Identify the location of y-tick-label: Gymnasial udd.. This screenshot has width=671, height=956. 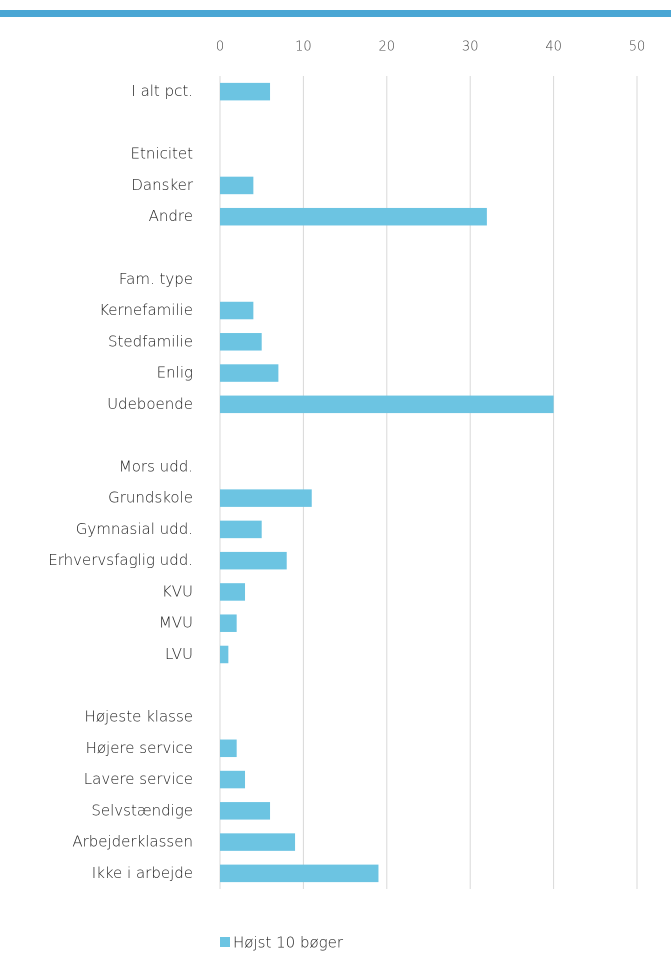
(134, 529).